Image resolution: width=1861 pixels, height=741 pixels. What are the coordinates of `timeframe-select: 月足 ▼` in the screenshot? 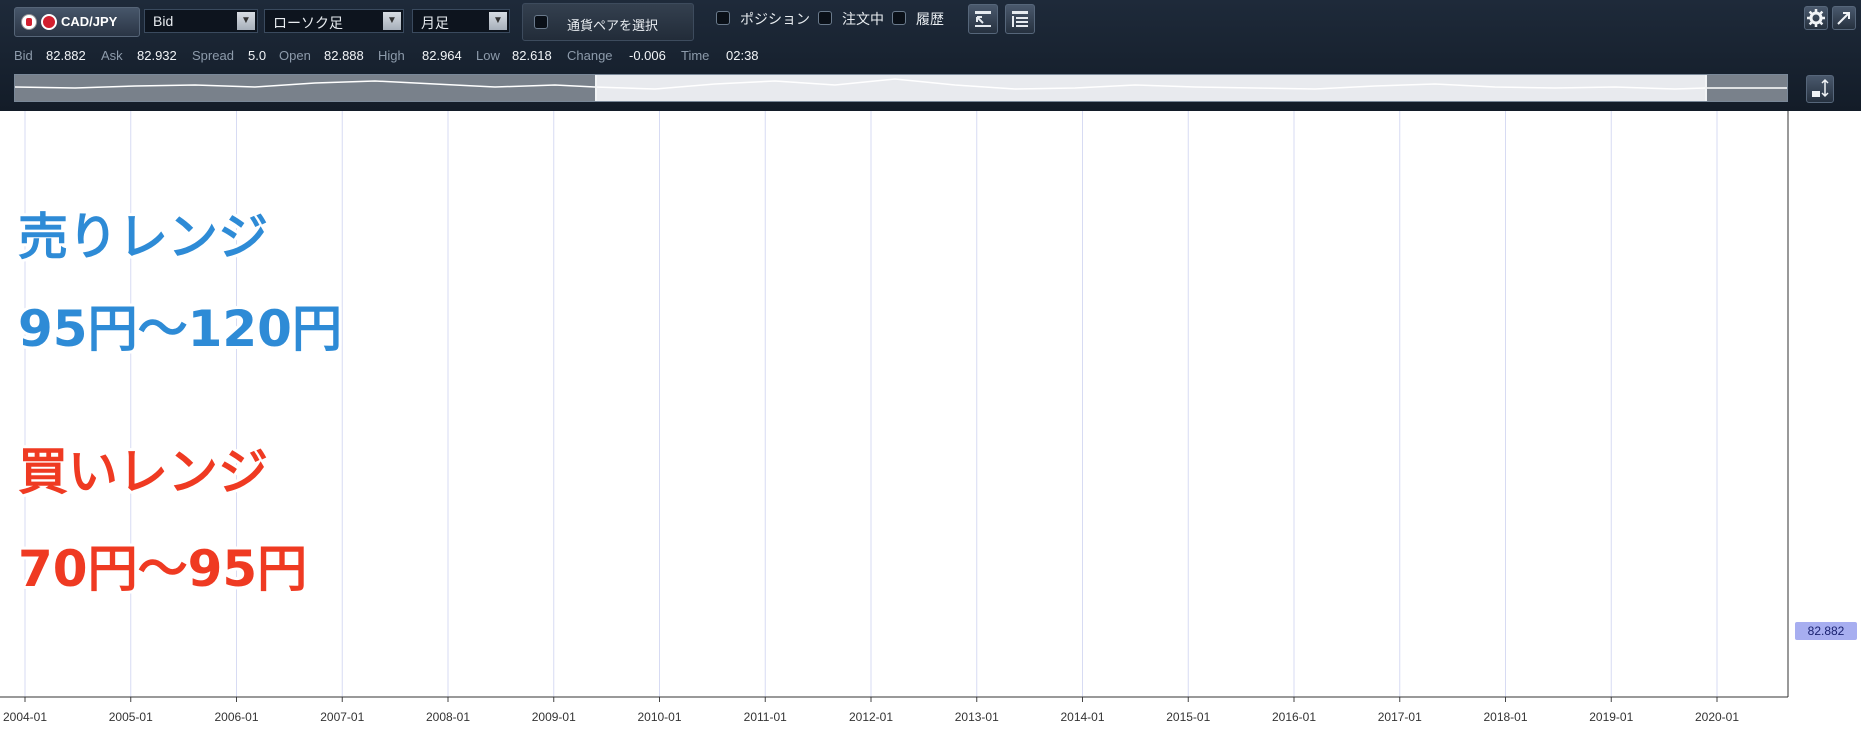 It's located at (461, 21).